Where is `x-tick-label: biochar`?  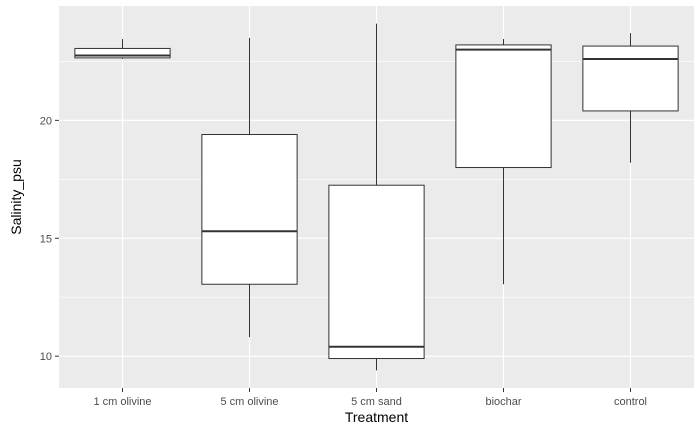
x-tick-label: biochar is located at coordinates (503, 402).